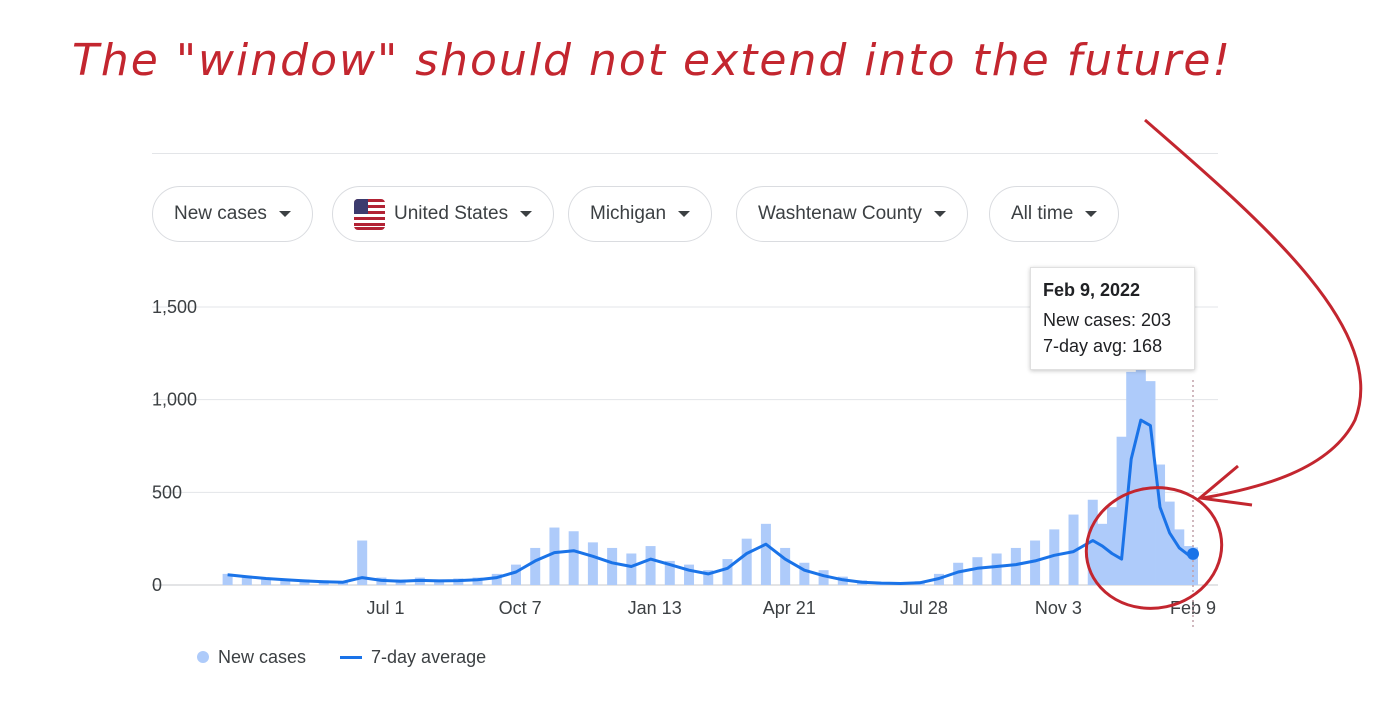 This screenshot has width=1400, height=704. Describe the element at coordinates (351, 657) in the screenshot. I see `seven-day-average-legend-icon` at that location.